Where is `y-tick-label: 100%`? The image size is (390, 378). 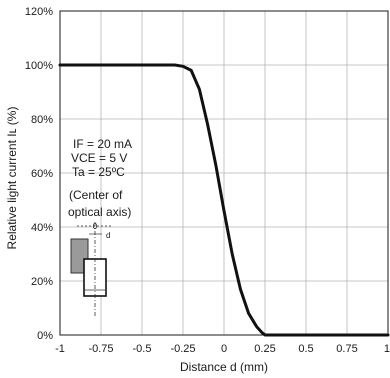 y-tick-label: 100% is located at coordinates (39, 66).